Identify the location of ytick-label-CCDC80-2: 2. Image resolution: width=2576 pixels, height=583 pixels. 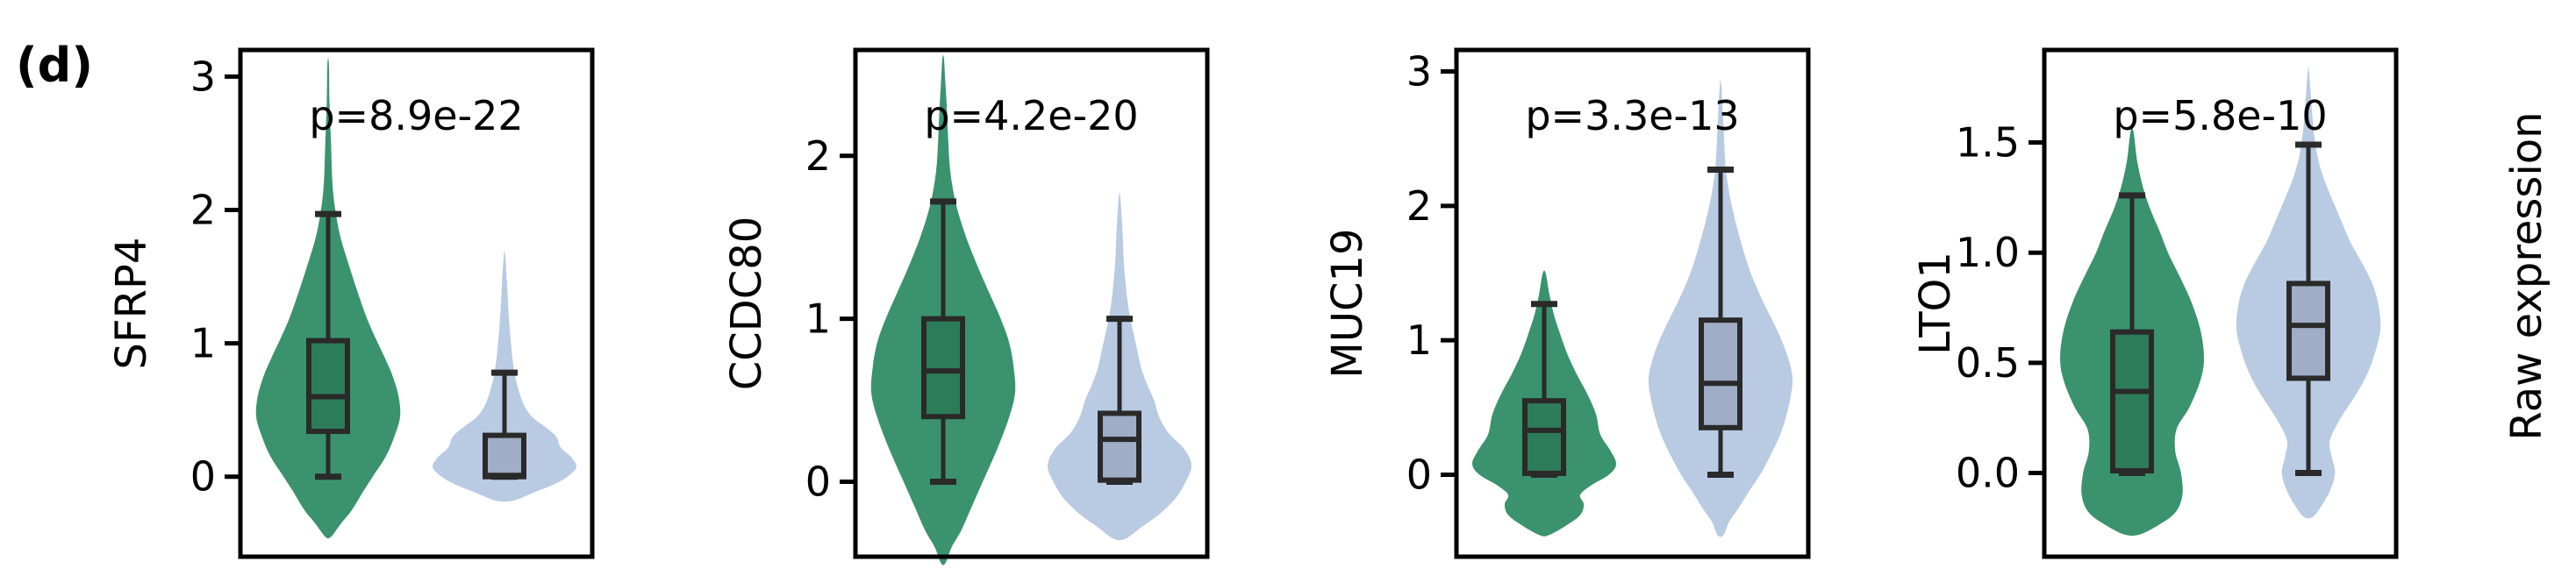
(818, 156).